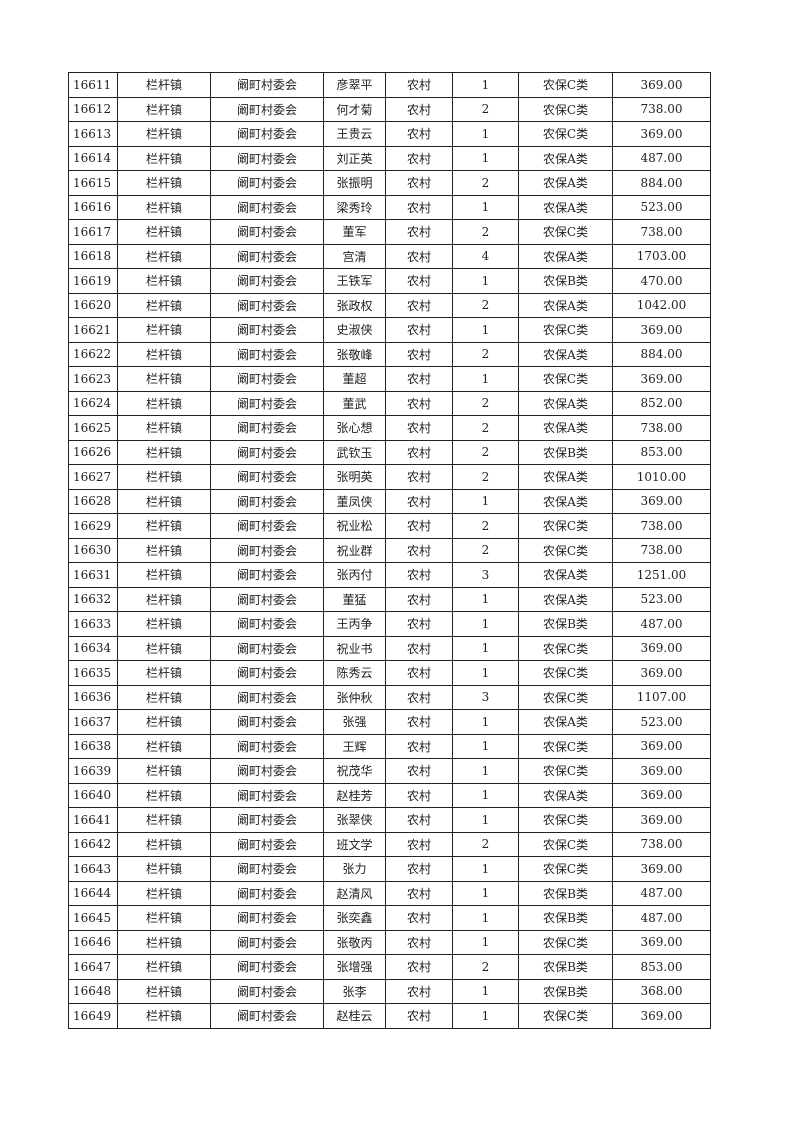 The height and width of the screenshot is (1122, 793). What do you see at coordinates (389, 354) in the screenshot?
I see `table-row: 16622 栏杆镇 阚町村委会 张敬峰 农村 2 农保A类 884.00` at bounding box center [389, 354].